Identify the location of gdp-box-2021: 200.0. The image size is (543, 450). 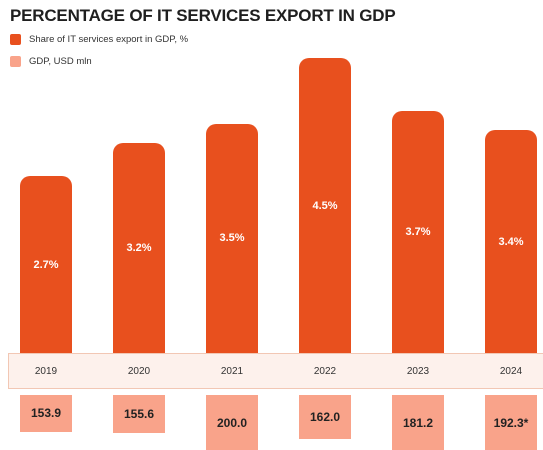
(232, 422).